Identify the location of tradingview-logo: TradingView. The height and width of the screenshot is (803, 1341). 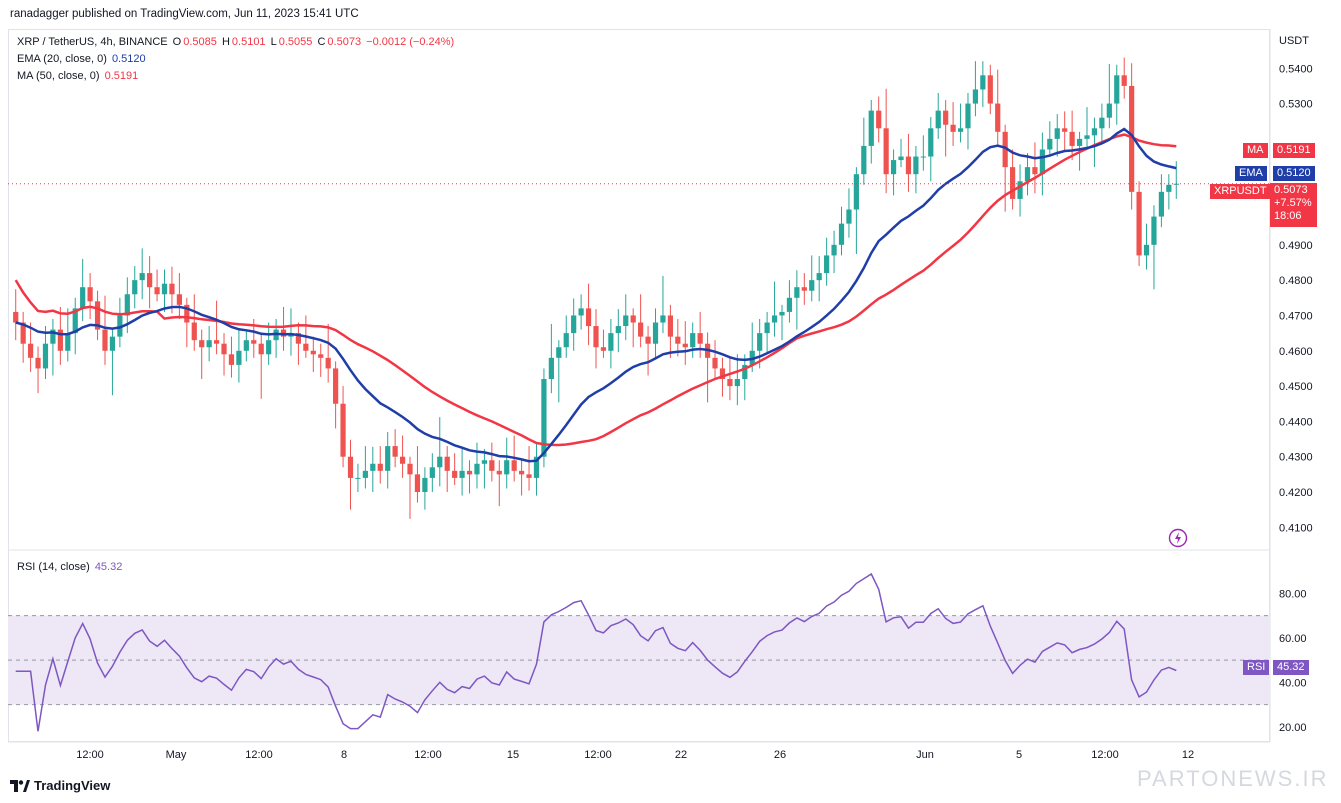
(60, 785).